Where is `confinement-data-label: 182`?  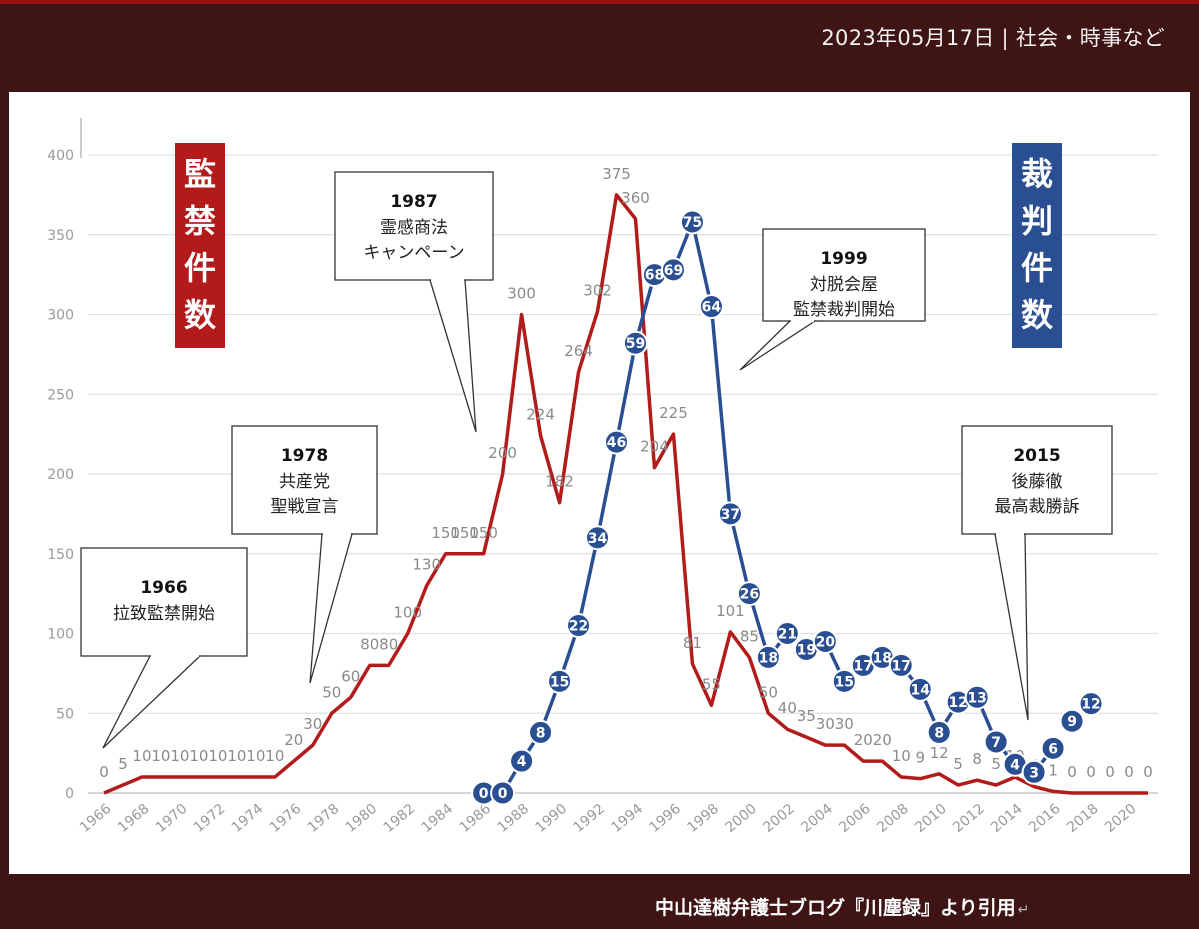
confinement-data-label: 182 is located at coordinates (559, 482).